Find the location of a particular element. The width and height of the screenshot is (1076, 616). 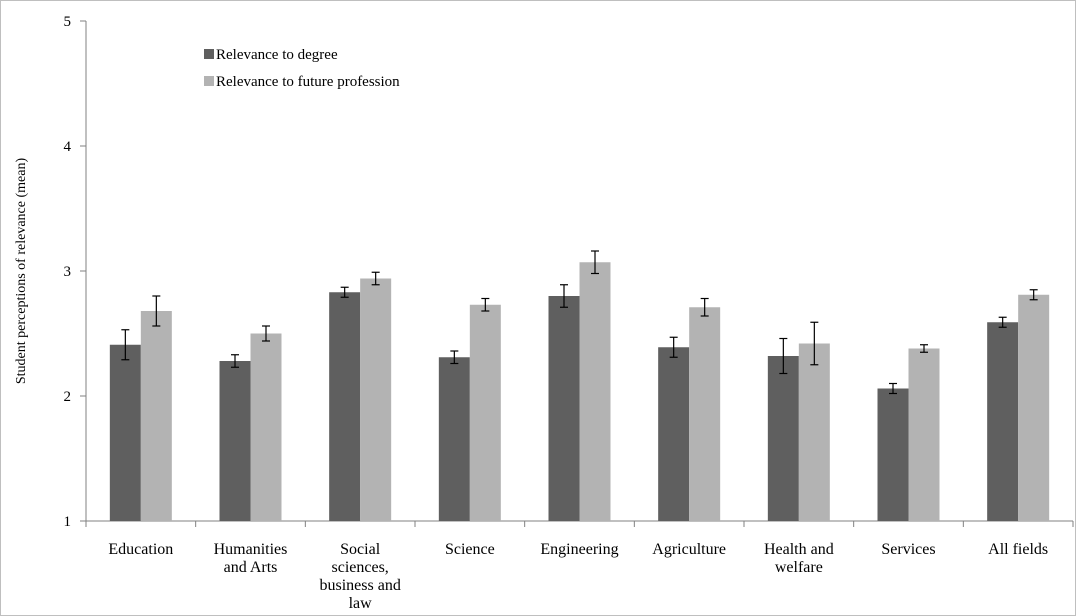

x-tick-label: Social sciences, business and law is located at coordinates (360, 576).